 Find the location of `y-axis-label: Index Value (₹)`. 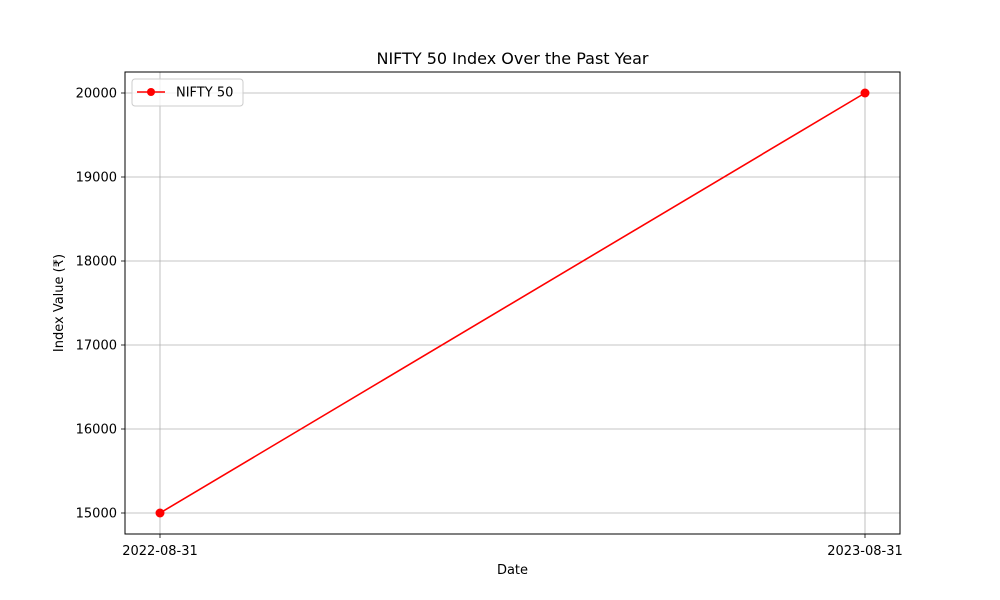

y-axis-label: Index Value (₹) is located at coordinates (59, 303).